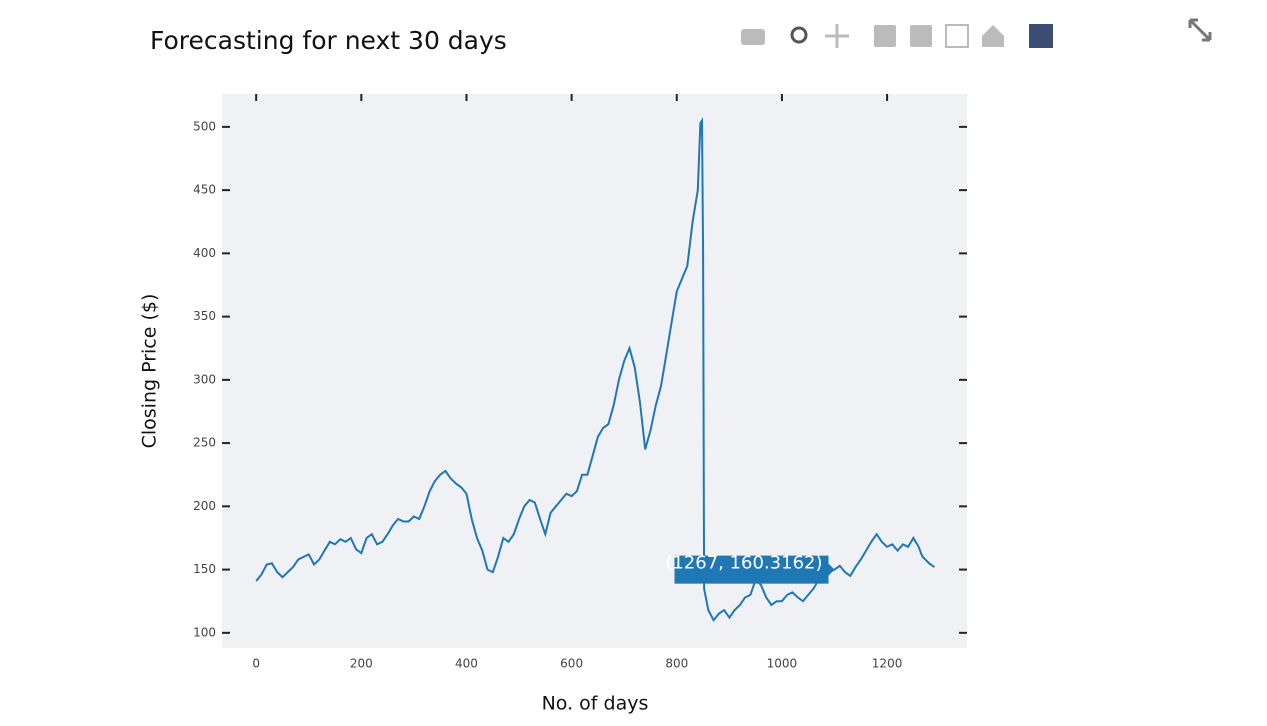 This screenshot has width=1267, height=726. Describe the element at coordinates (595, 704) in the screenshot. I see `x-axis-label: No. of days` at that location.